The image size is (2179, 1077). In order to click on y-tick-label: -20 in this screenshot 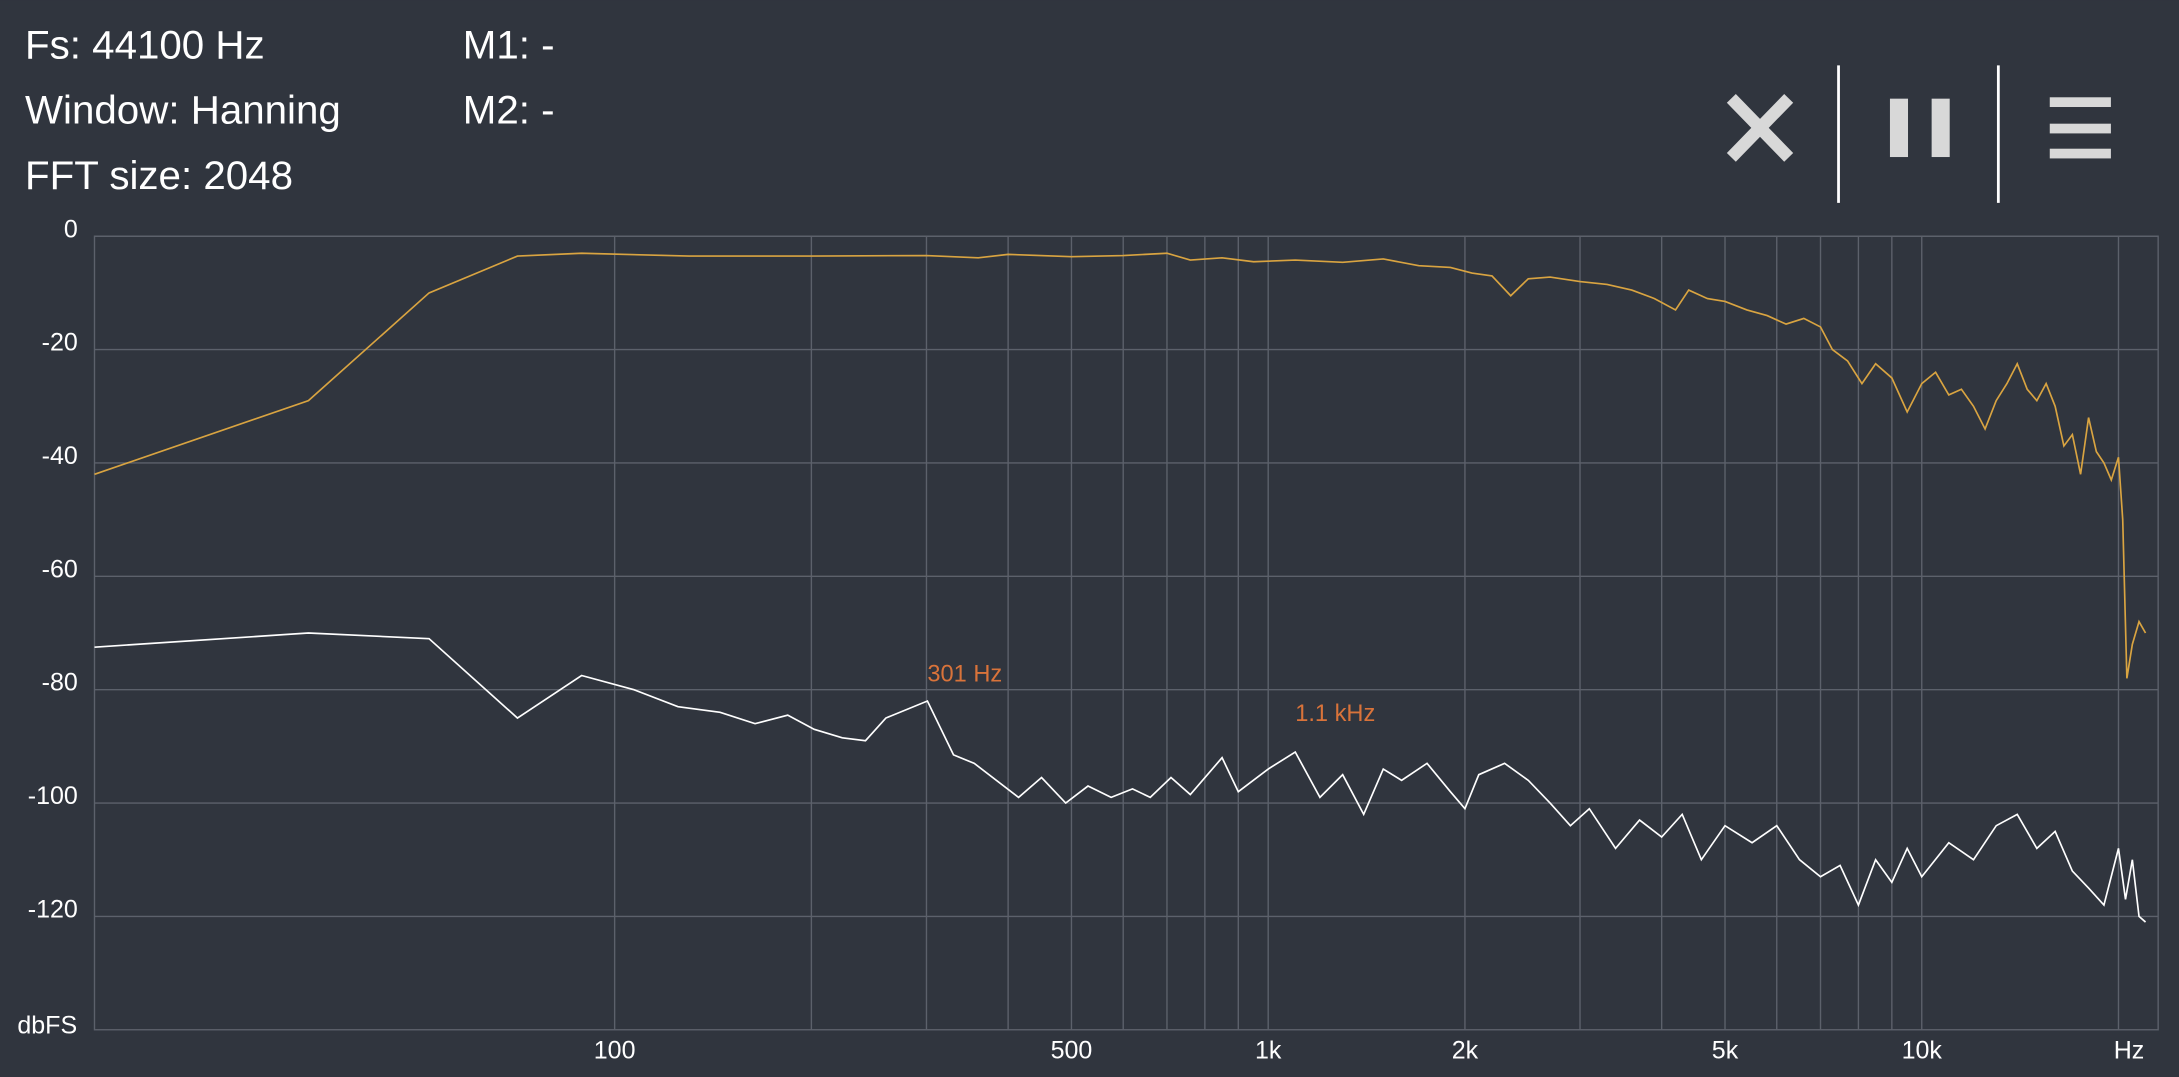, I will do `click(60, 343)`.